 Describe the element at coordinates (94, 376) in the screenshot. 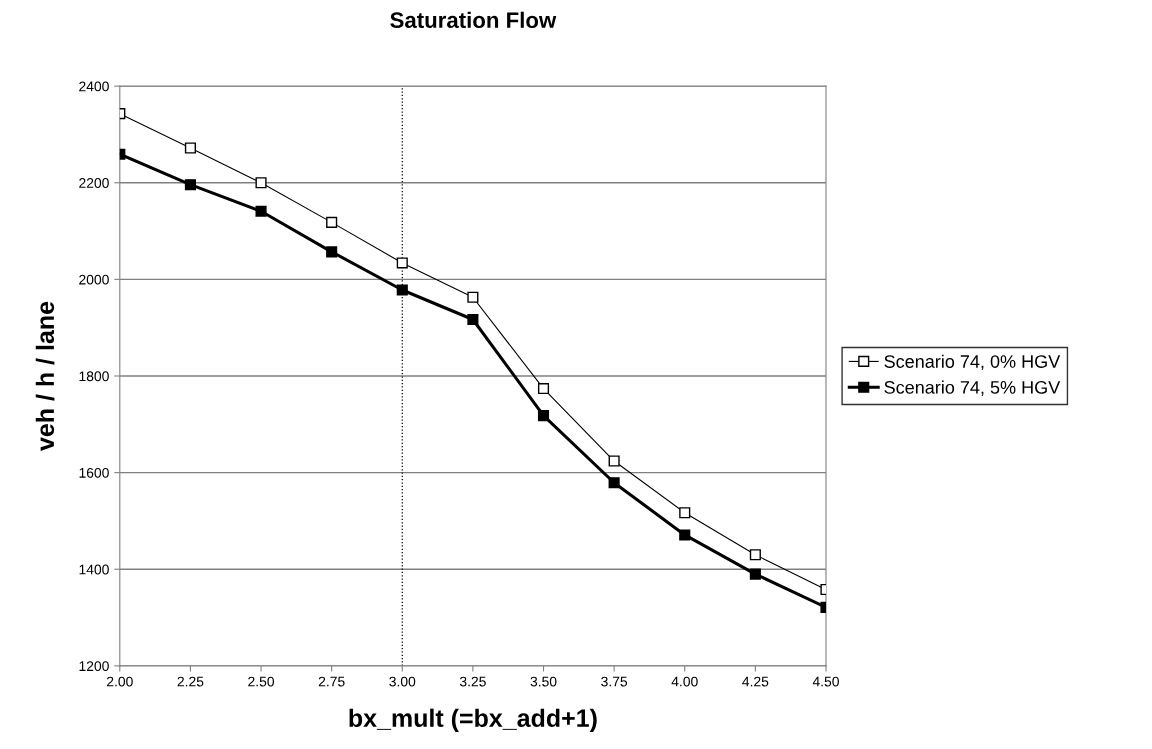

I see `y-tick-label: 1800` at that location.